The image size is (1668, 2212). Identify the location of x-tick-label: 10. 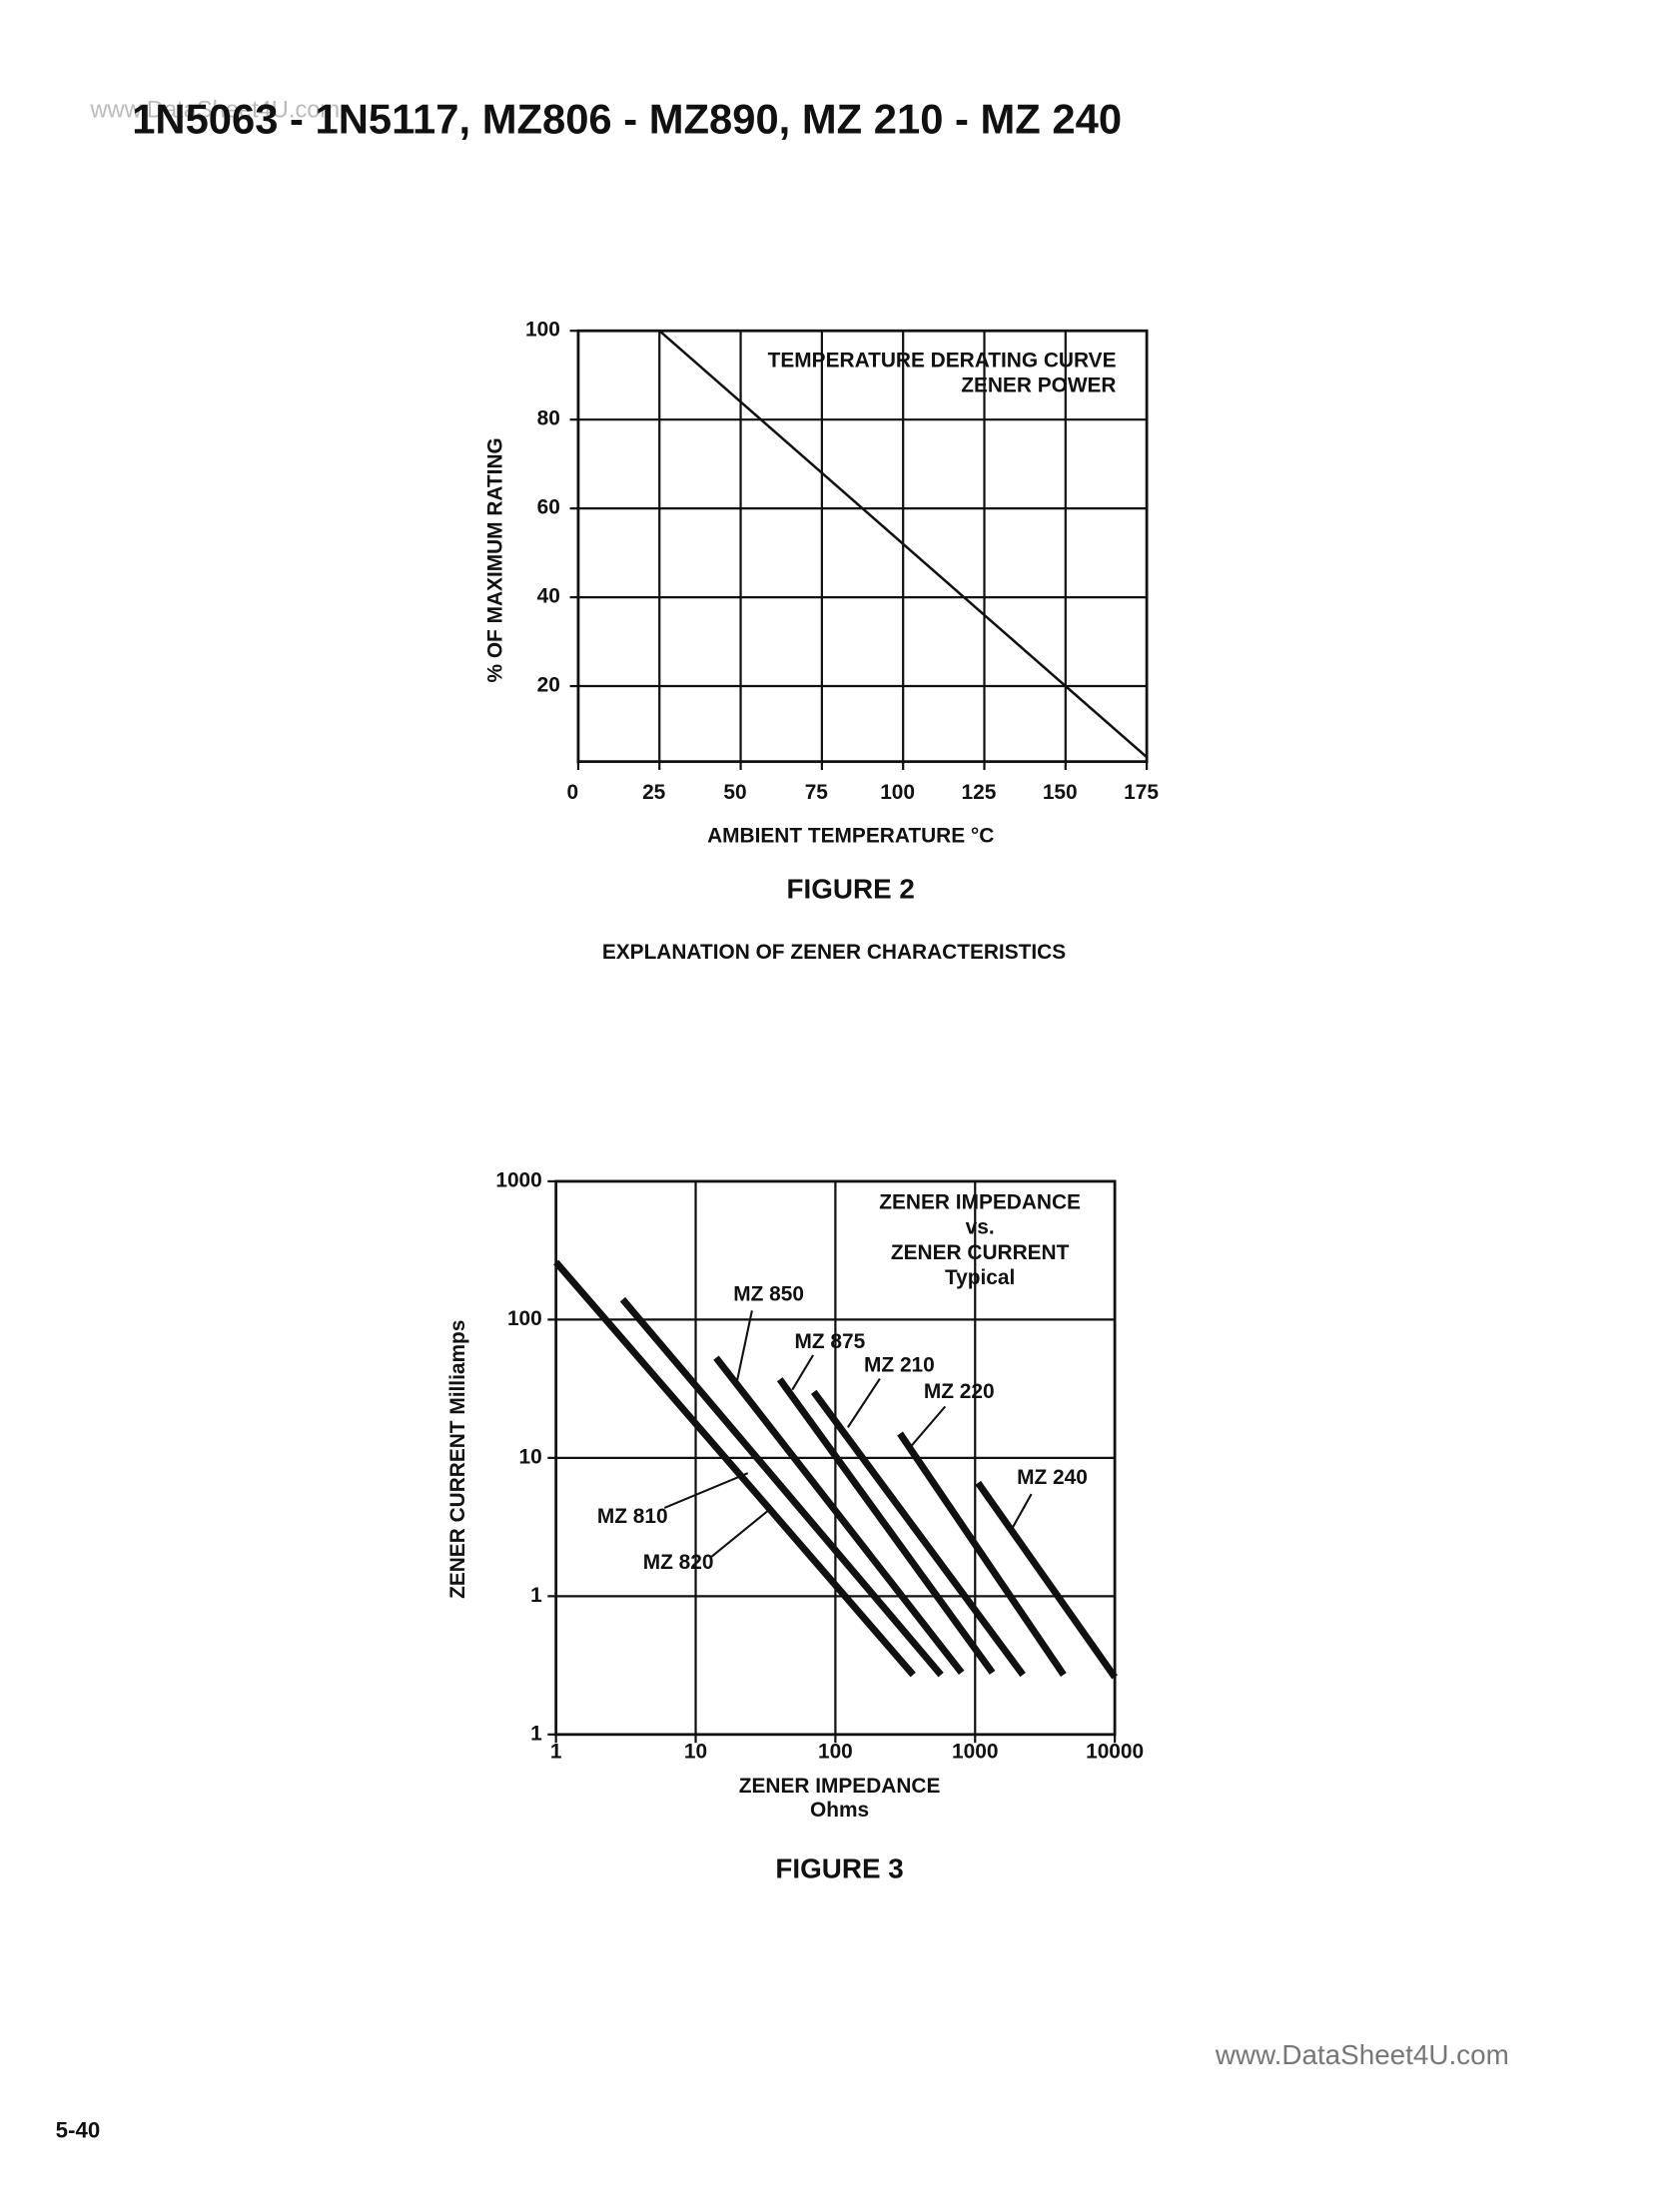
(695, 1751).